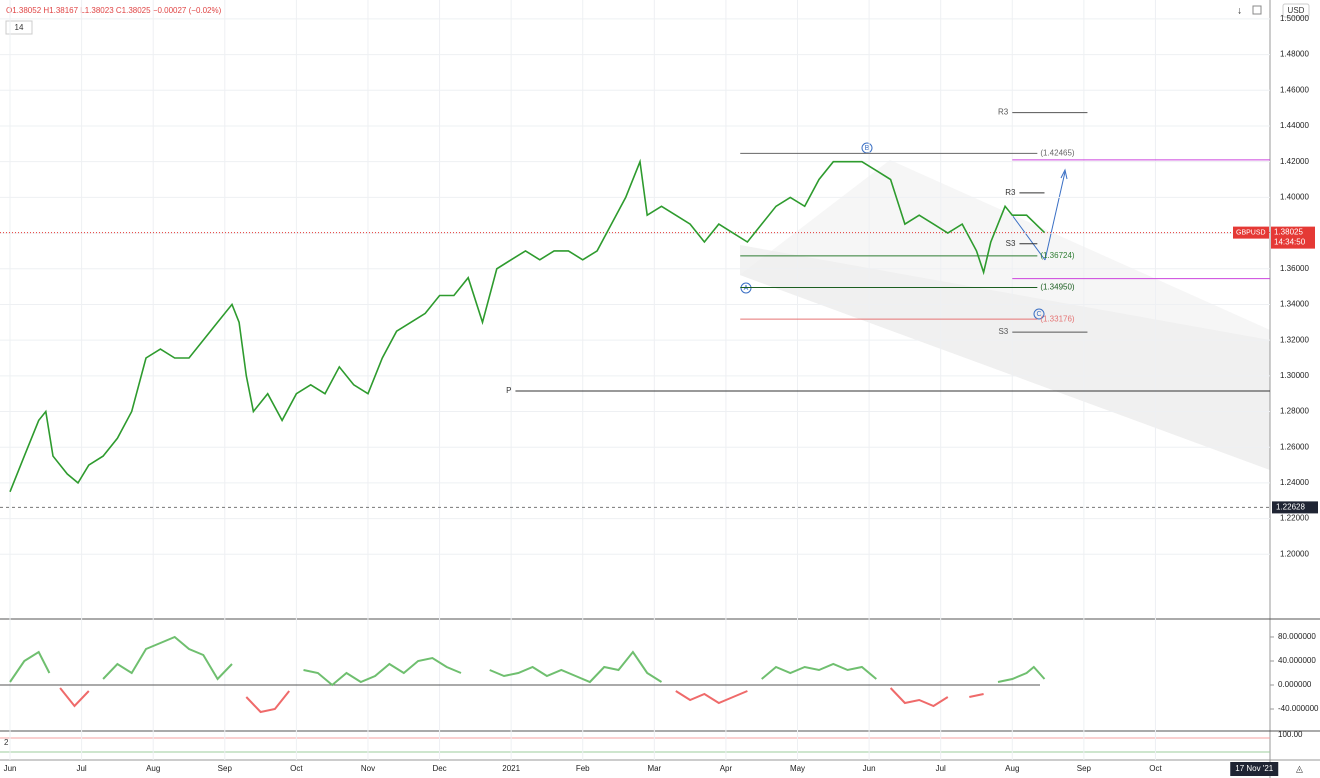 The width and height of the screenshot is (1320, 778). I want to click on osc-tick-label: 0.000000, so click(1295, 684).